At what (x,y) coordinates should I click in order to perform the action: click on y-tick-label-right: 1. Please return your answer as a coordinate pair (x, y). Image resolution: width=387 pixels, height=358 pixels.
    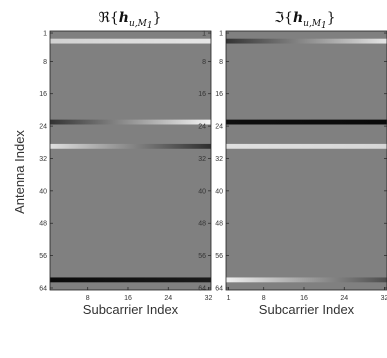
    Looking at the image, I should click on (204, 34).